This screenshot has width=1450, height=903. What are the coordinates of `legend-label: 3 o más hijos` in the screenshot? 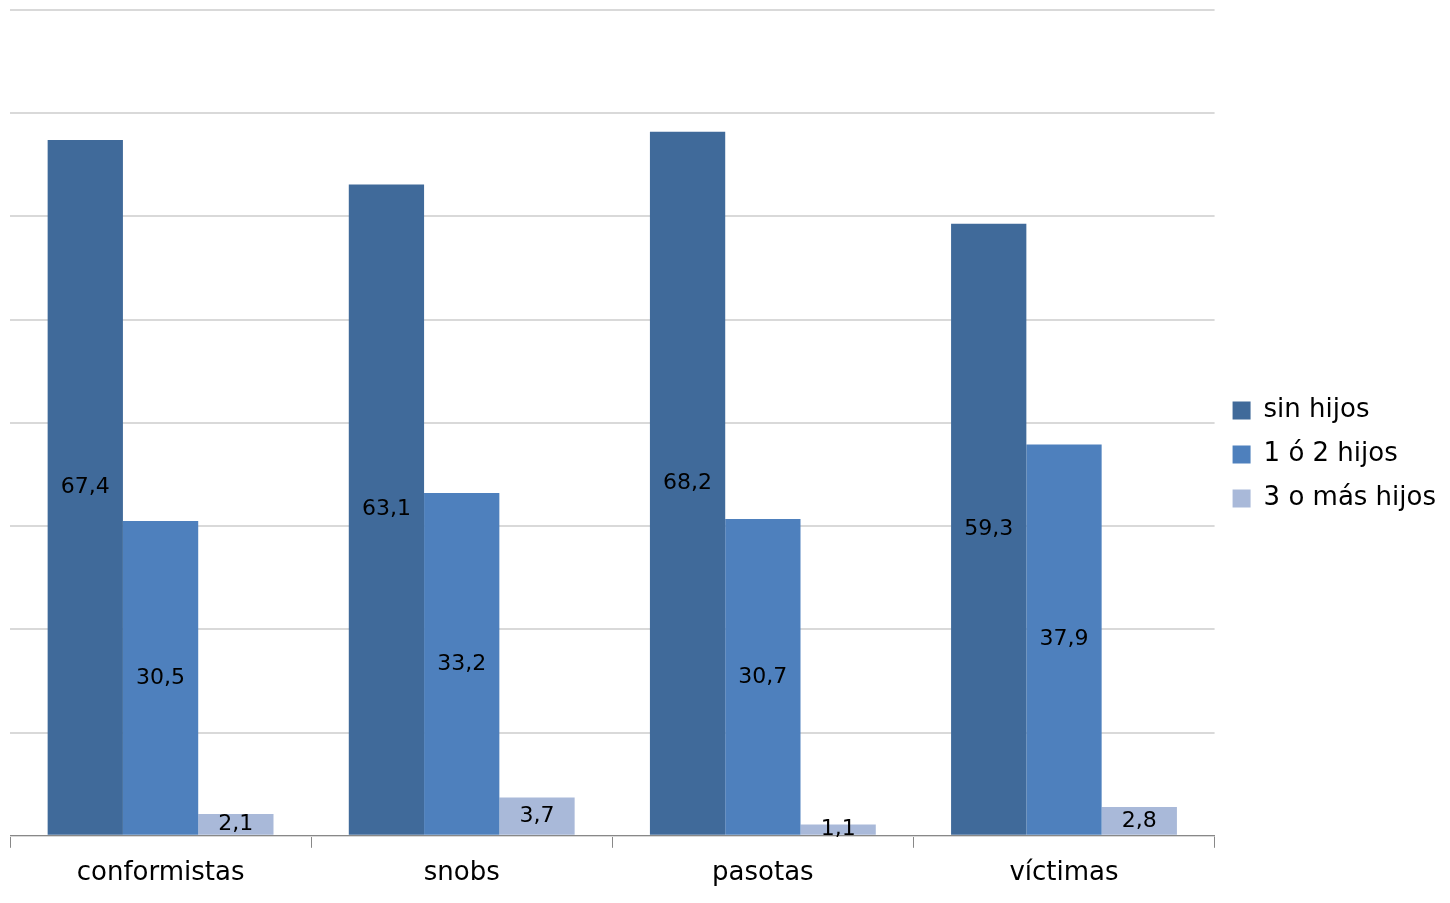 It's located at (1350, 496).